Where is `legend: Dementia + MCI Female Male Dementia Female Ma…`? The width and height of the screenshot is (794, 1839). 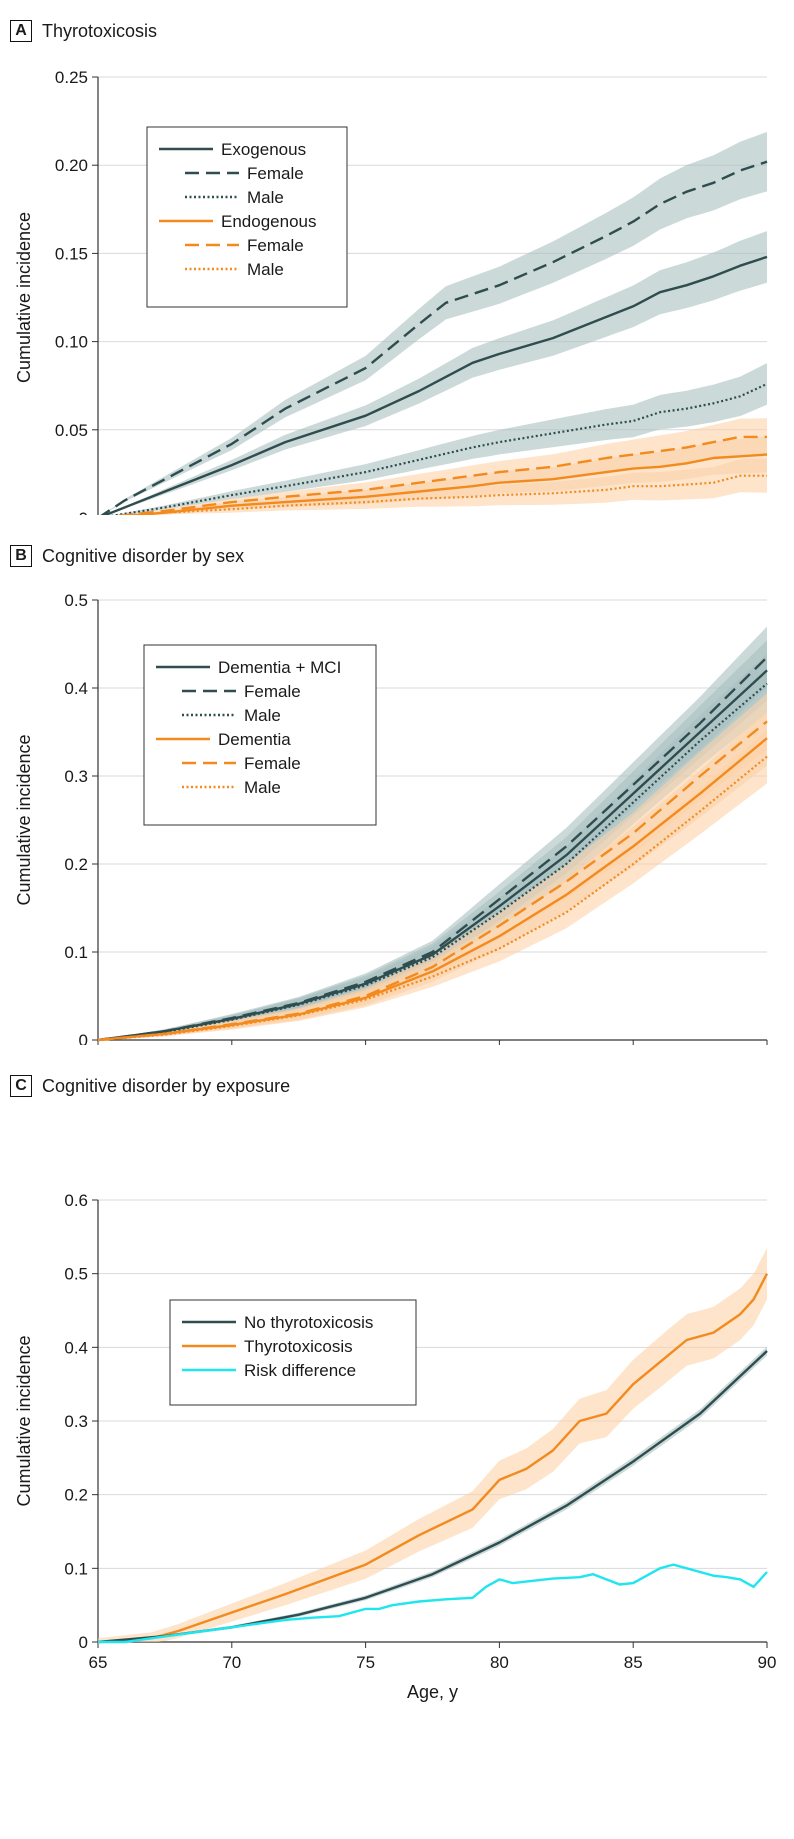 legend: Dementia + MCI Female Male Dementia Female Ma… is located at coordinates (260, 735).